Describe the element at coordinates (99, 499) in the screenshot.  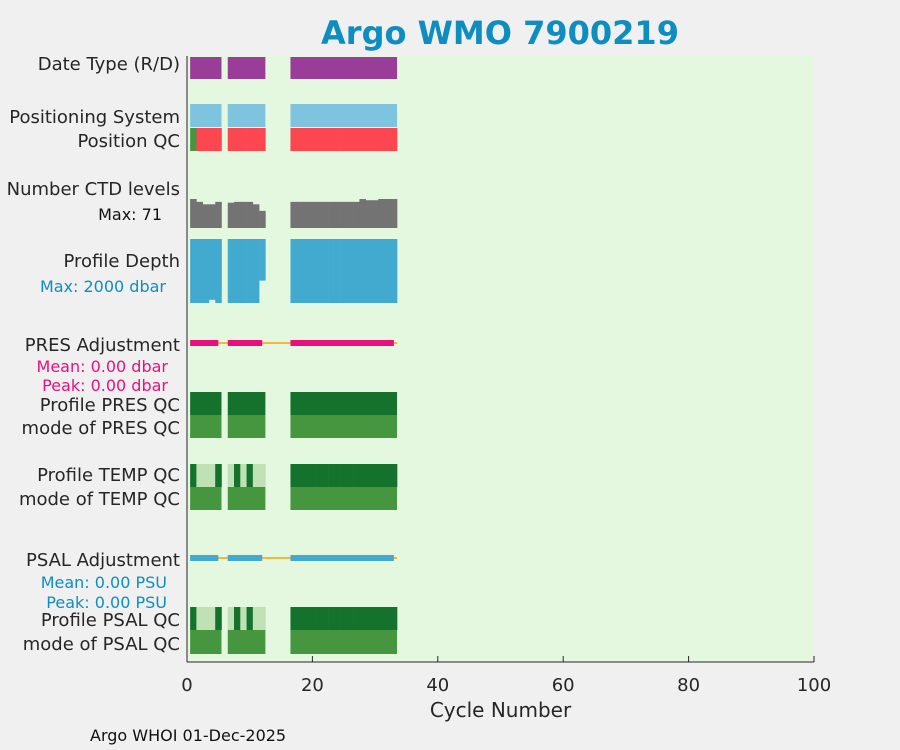
I see `row-label-9: mode of TEMP QC` at that location.